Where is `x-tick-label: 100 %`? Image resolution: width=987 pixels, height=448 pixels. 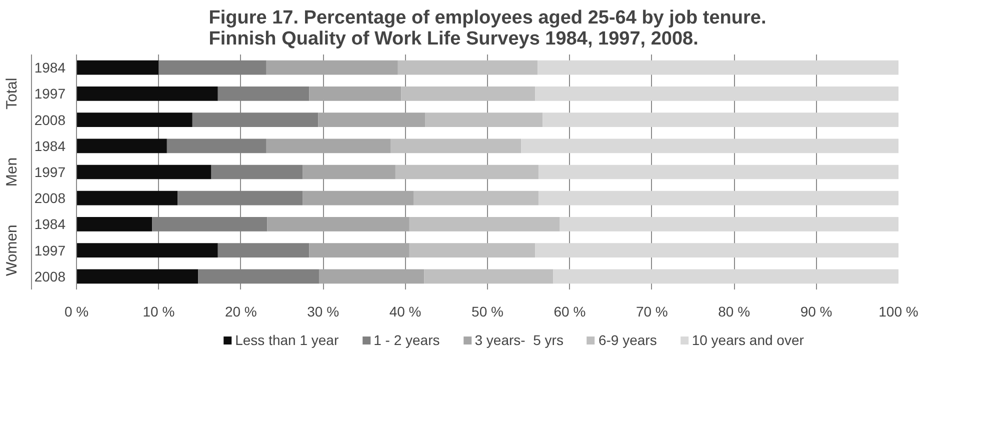
x-tick-label: 100 % is located at coordinates (898, 312).